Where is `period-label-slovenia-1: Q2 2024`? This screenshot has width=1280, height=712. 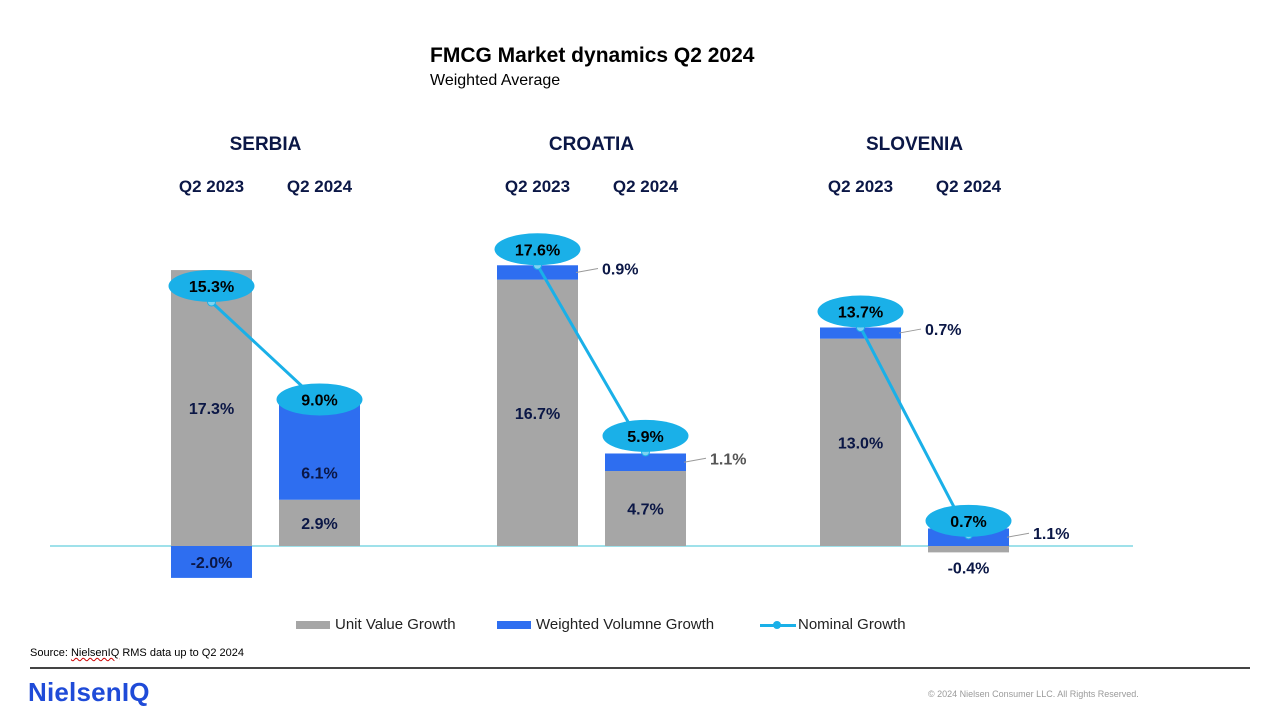
period-label-slovenia-1: Q2 2024 is located at coordinates (969, 186).